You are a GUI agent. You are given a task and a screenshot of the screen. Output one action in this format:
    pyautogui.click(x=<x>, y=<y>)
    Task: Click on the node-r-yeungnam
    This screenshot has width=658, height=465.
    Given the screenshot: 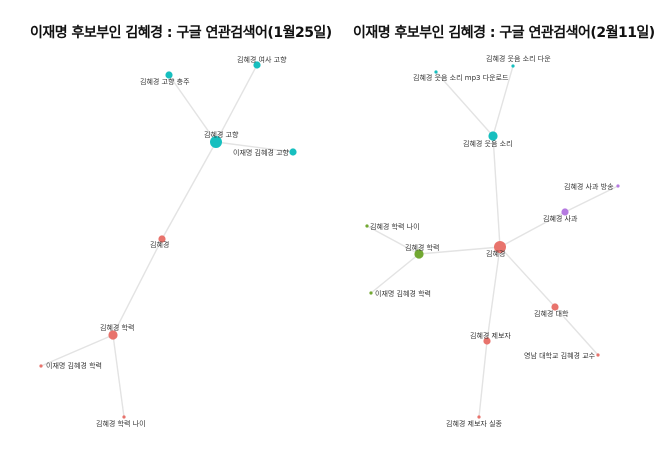 What is the action you would take?
    pyautogui.click(x=598, y=355)
    